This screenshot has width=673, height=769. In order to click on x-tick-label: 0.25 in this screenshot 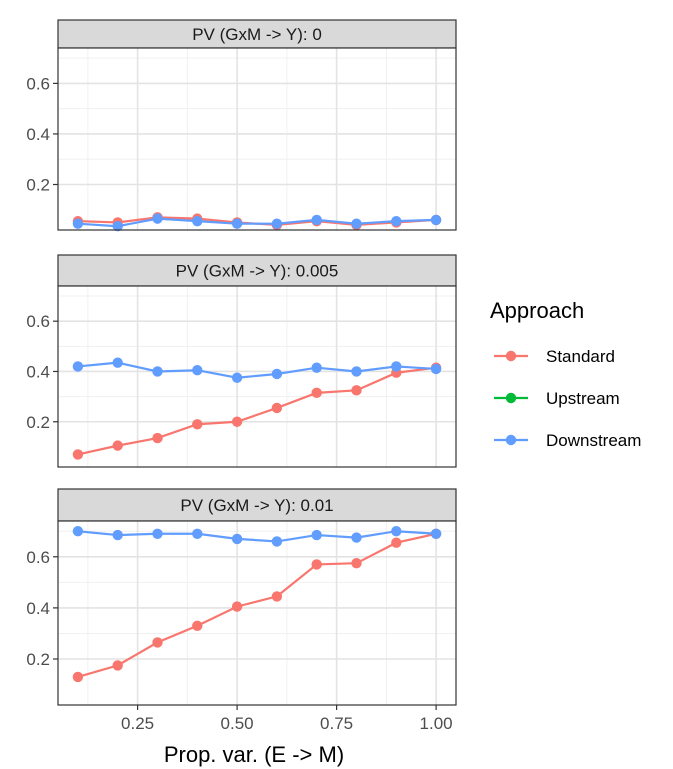, I will do `click(137, 723)`.